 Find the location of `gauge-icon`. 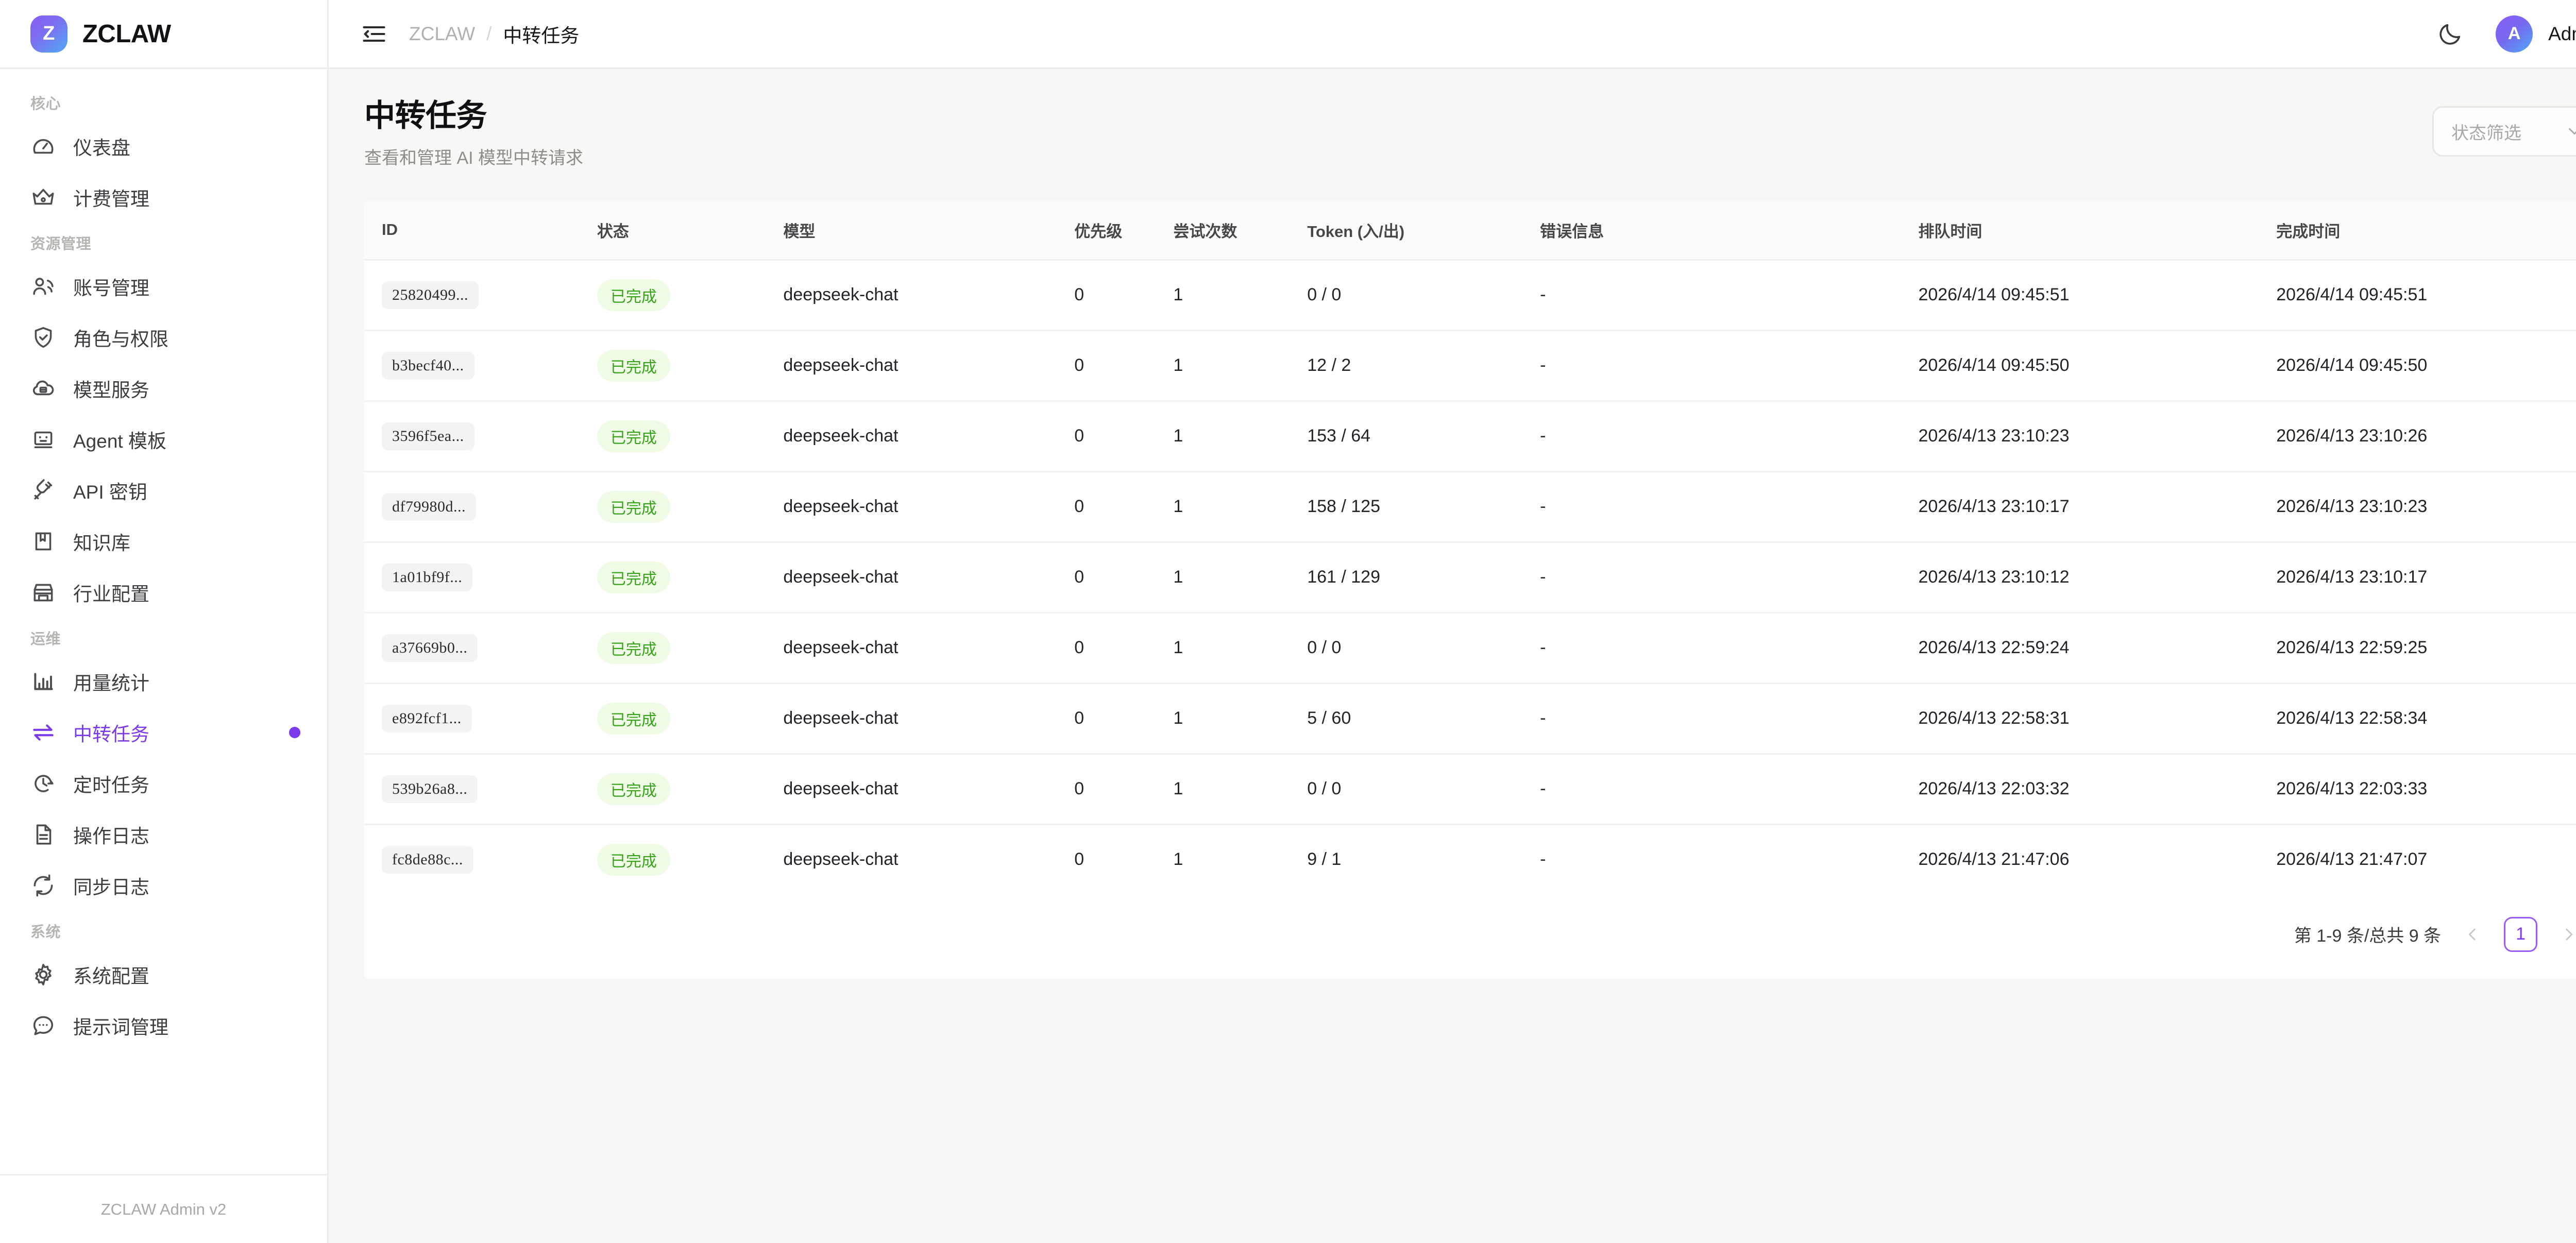

gauge-icon is located at coordinates (43, 146).